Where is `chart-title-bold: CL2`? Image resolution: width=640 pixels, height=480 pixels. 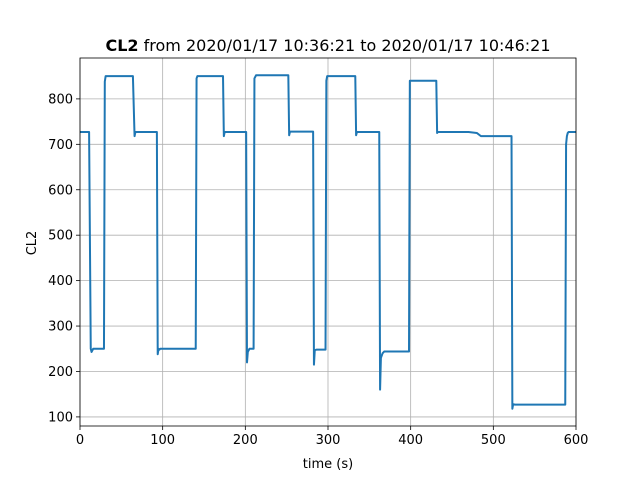
chart-title-bold: CL2 is located at coordinates (121, 45).